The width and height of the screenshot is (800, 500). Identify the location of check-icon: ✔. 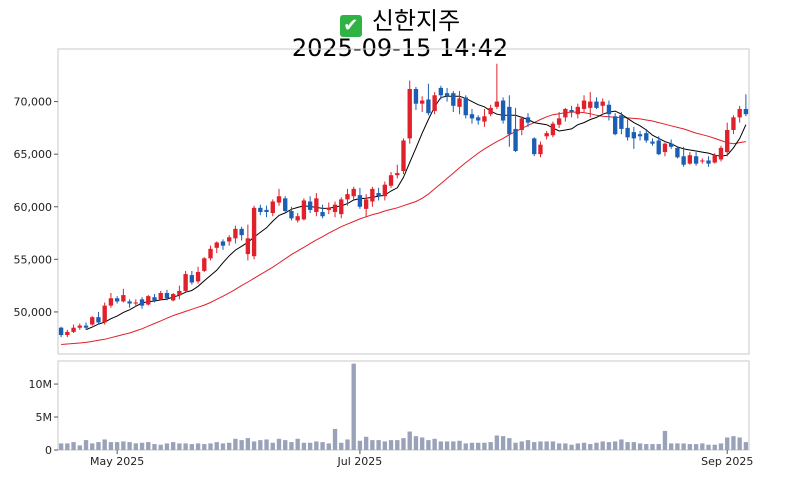
(350, 26).